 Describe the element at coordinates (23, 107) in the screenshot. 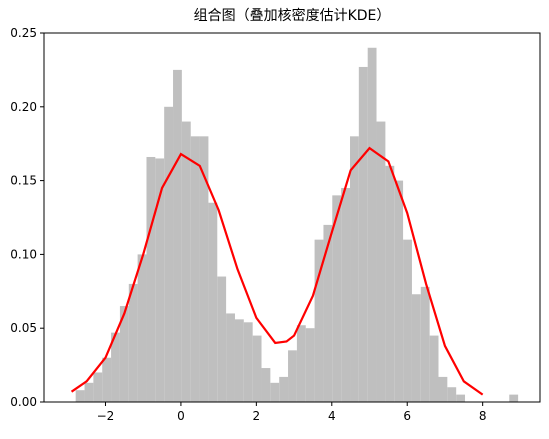

I see `y-tick-label: 0.20` at that location.